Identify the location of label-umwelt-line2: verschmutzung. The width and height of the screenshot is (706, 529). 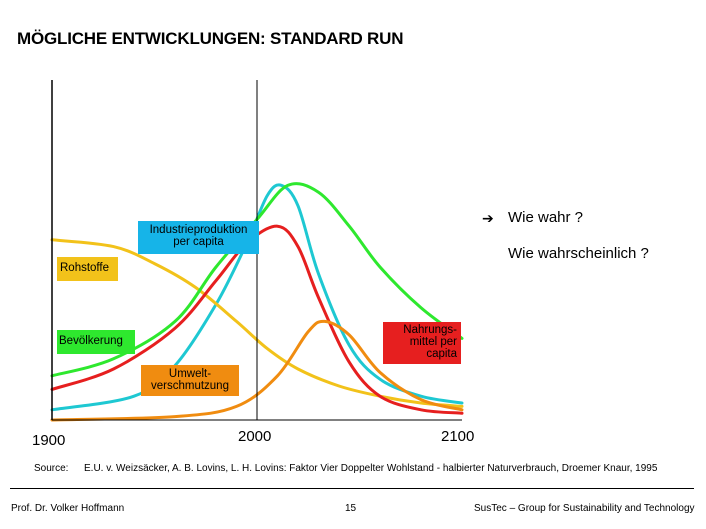
(190, 386).